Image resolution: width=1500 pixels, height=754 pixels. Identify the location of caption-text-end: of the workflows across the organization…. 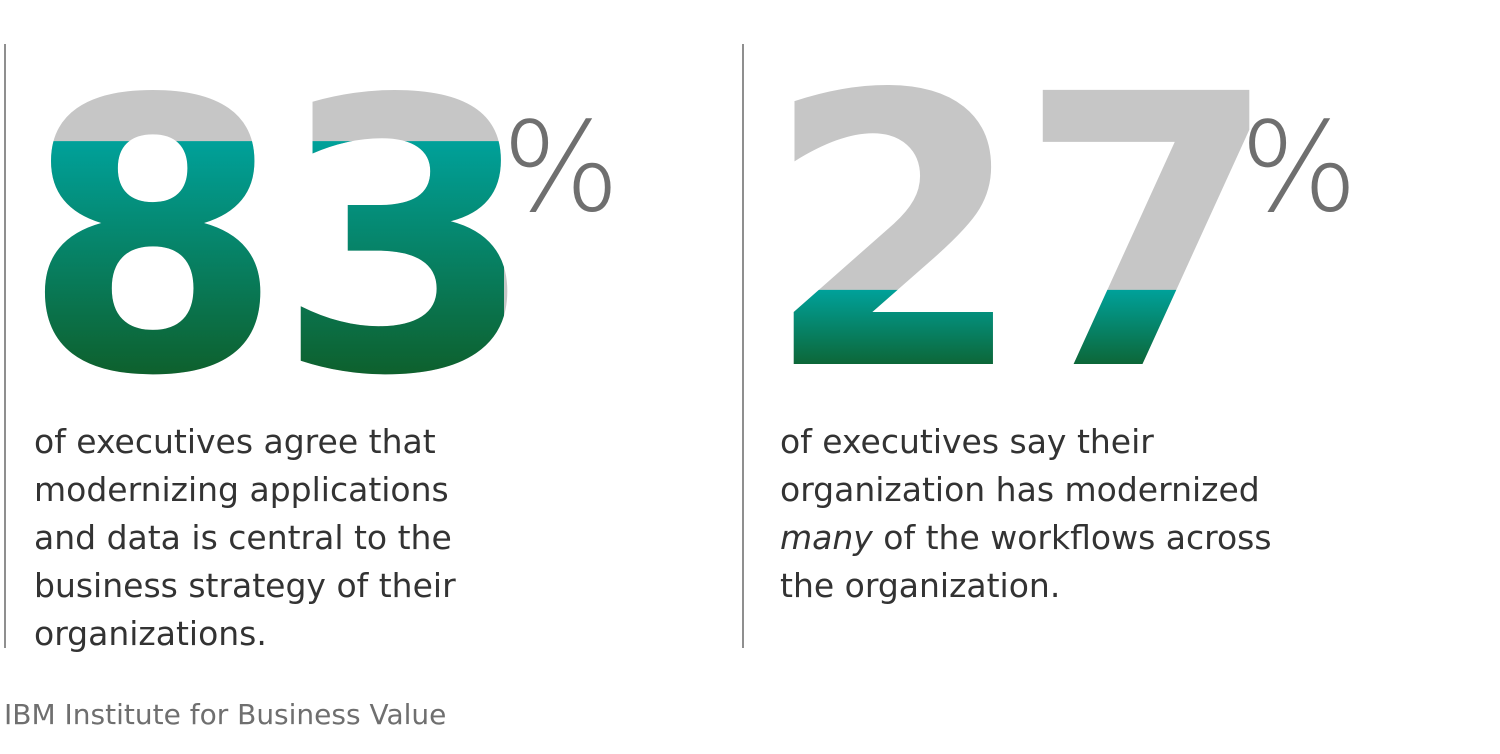
(1026, 561).